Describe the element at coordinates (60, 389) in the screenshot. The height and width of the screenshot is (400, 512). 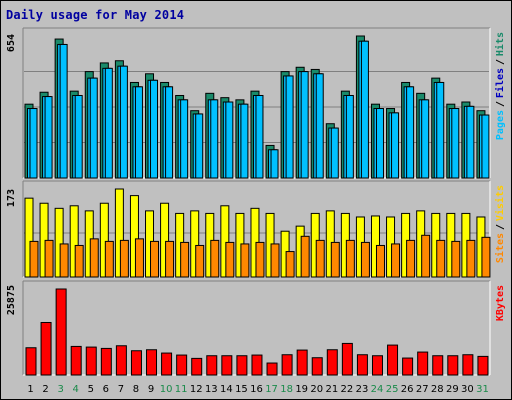
I see `x-tick-day-3: 3` at that location.